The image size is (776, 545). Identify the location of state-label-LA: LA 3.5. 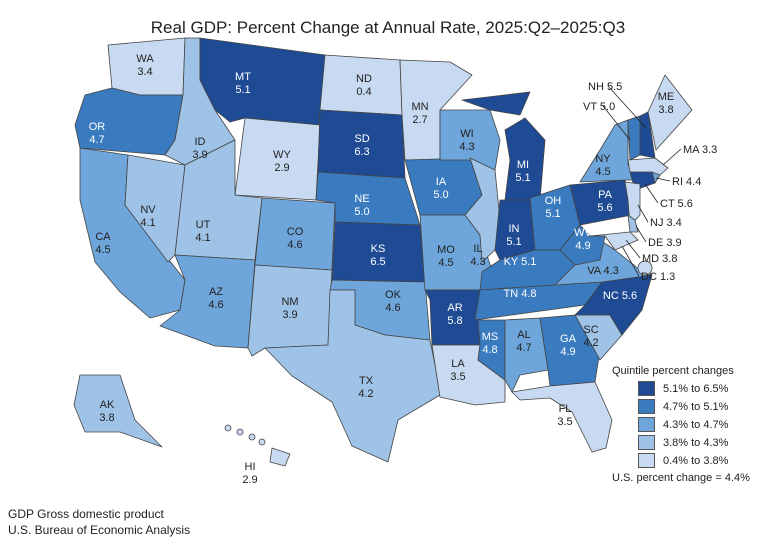
(457, 370).